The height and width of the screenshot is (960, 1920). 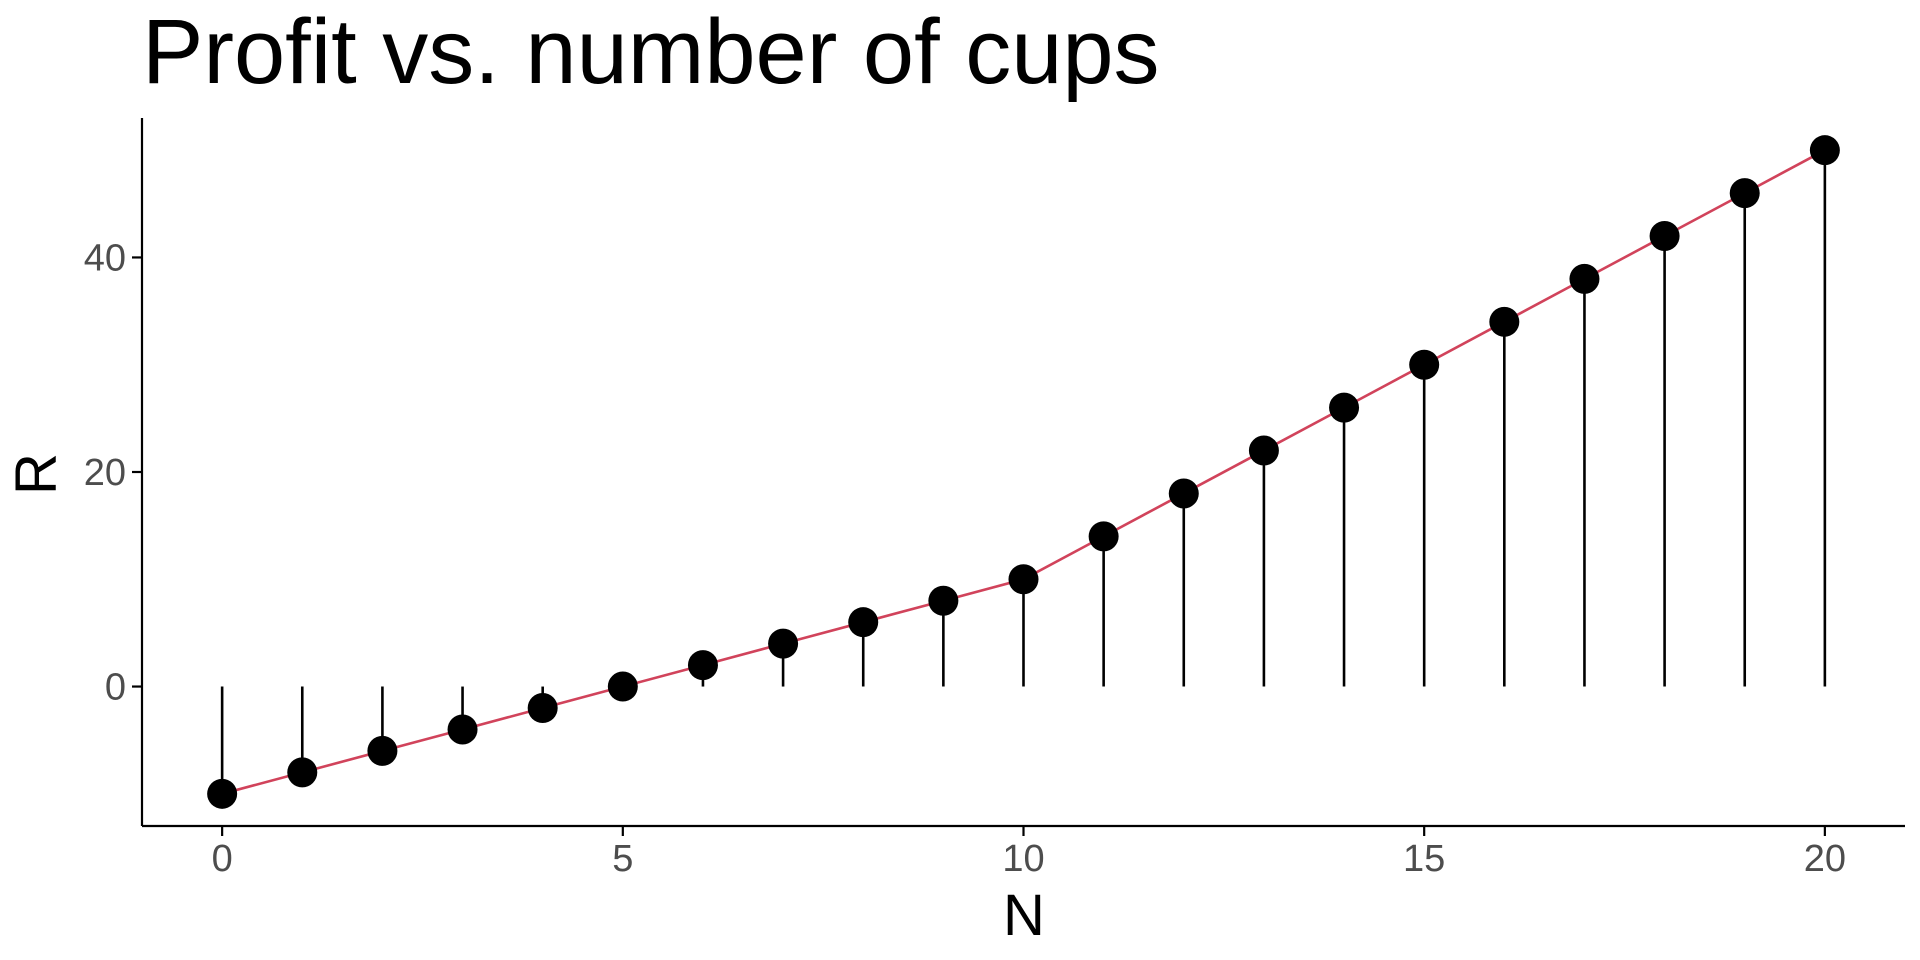 I want to click on y-tick-label: 20, so click(x=105, y=473).